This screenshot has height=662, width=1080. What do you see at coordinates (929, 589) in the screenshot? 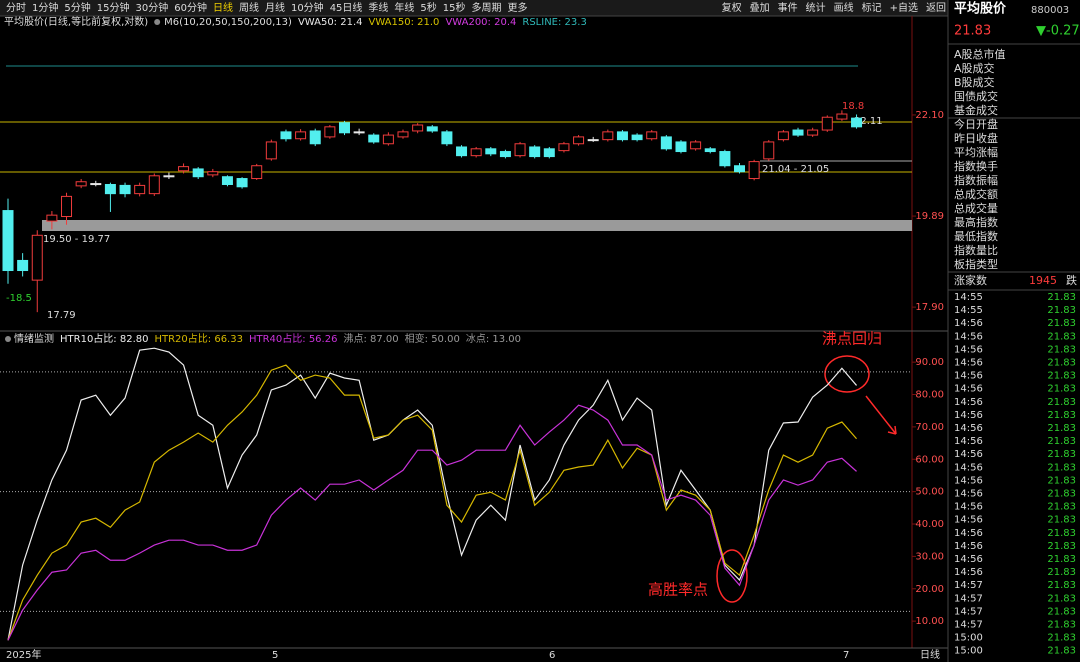
I see `y-tick-label: 20.00` at bounding box center [929, 589].